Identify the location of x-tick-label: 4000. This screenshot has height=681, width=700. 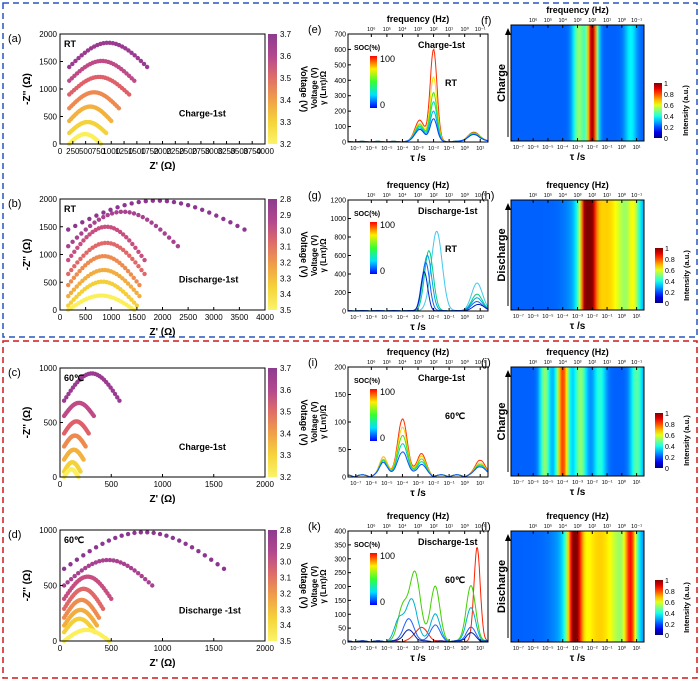
(265, 317).